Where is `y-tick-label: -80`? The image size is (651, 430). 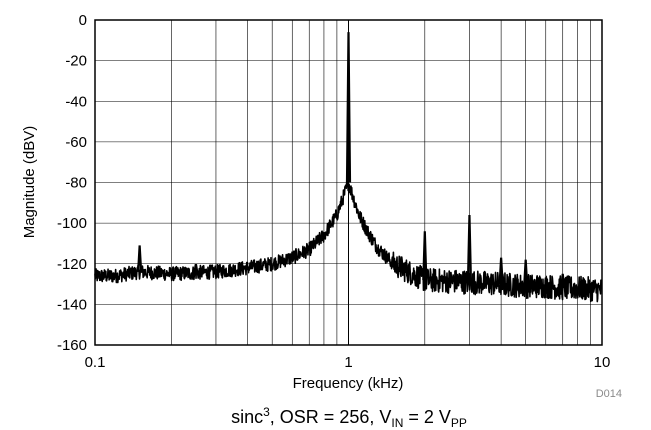 y-tick-label: -80 is located at coordinates (76, 183).